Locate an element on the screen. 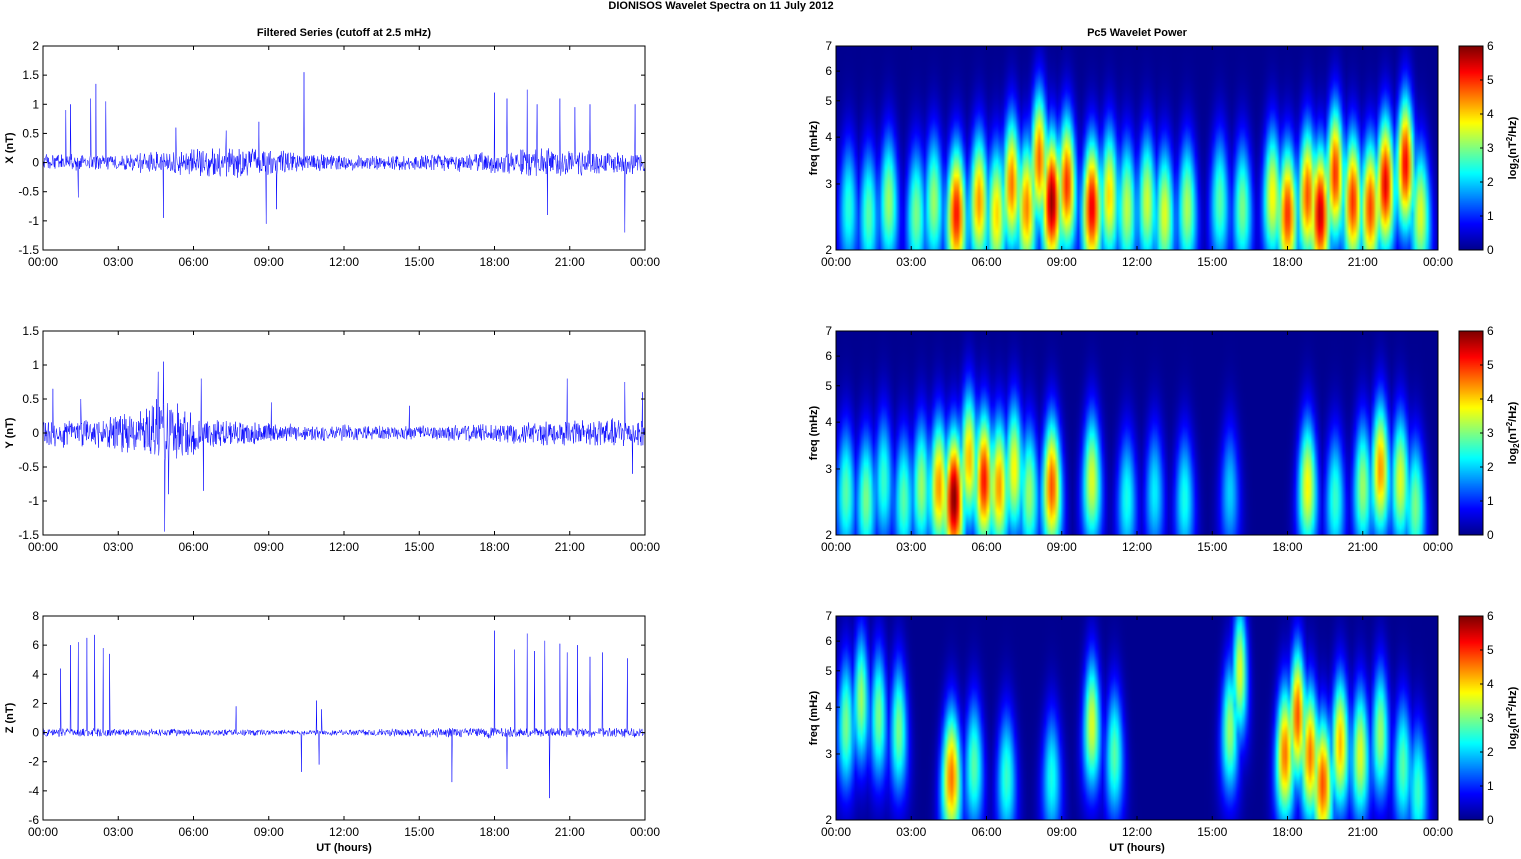 This screenshot has height=859, width=1521. y-axis-label: Y (nT) is located at coordinates (10, 432).